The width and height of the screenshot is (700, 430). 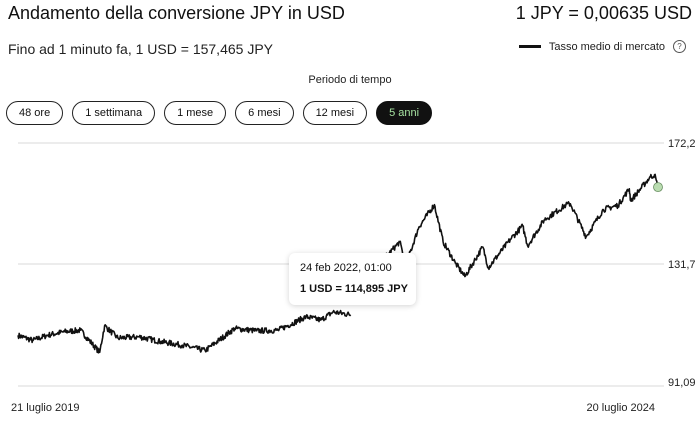 I want to click on legend-line-swatch, so click(x=529, y=46).